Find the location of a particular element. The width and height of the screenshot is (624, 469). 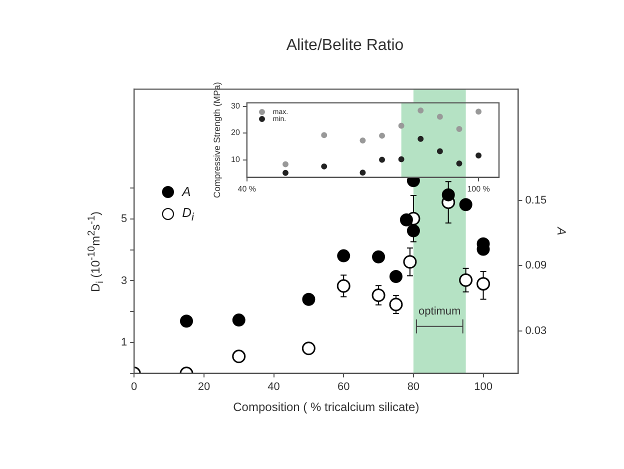

y2-tick-label: 0.09 is located at coordinates (536, 266).